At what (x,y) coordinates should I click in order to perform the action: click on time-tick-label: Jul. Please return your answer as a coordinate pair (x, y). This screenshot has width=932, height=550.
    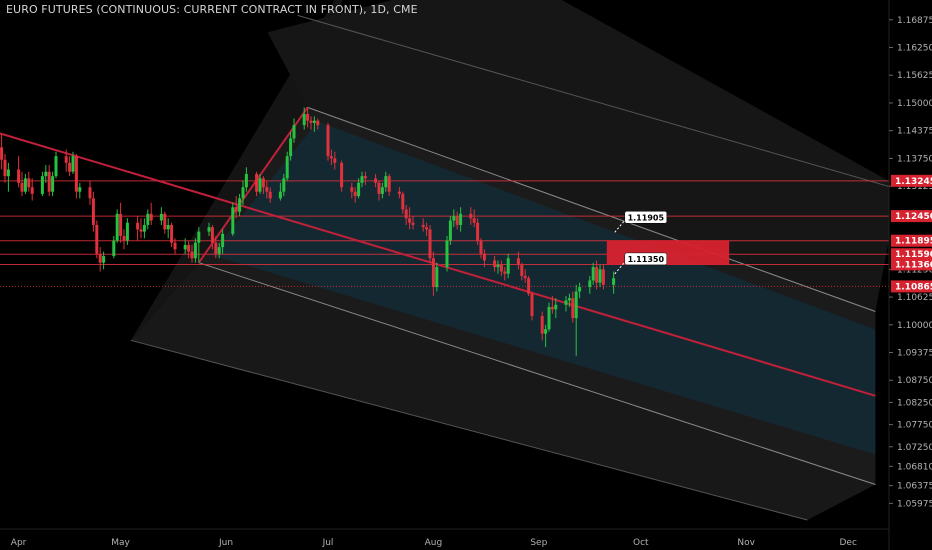
    Looking at the image, I should click on (328, 543).